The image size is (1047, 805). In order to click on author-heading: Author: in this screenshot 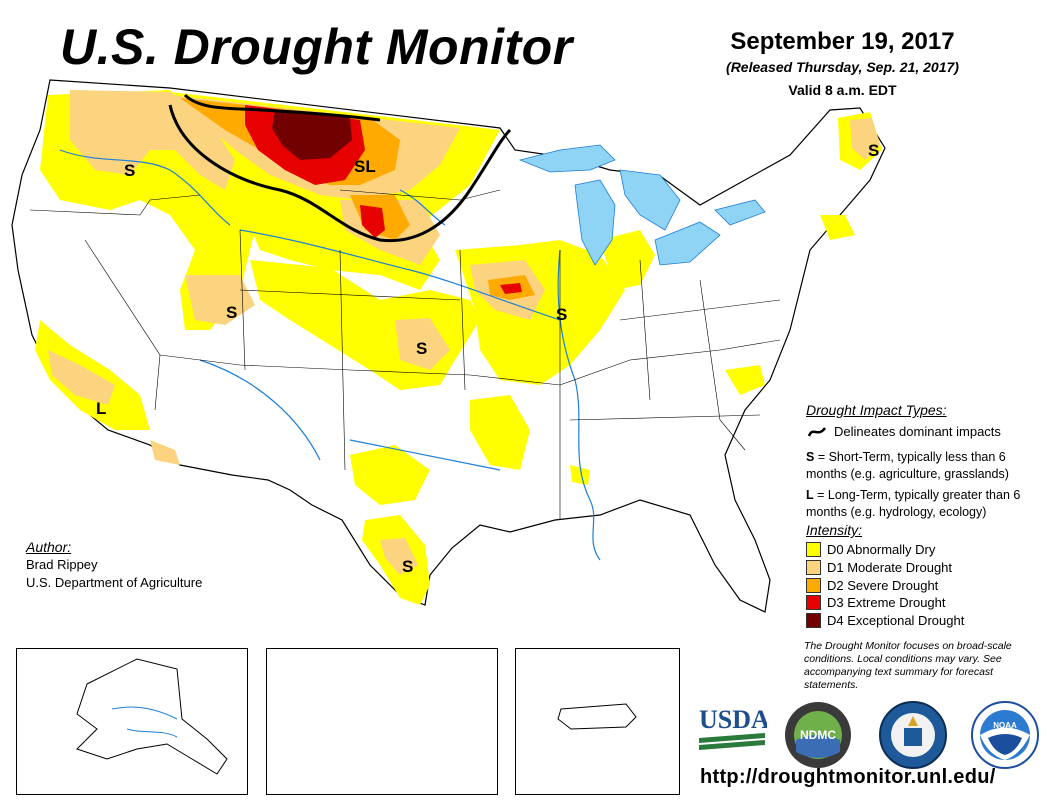, I will do `click(49, 547)`.